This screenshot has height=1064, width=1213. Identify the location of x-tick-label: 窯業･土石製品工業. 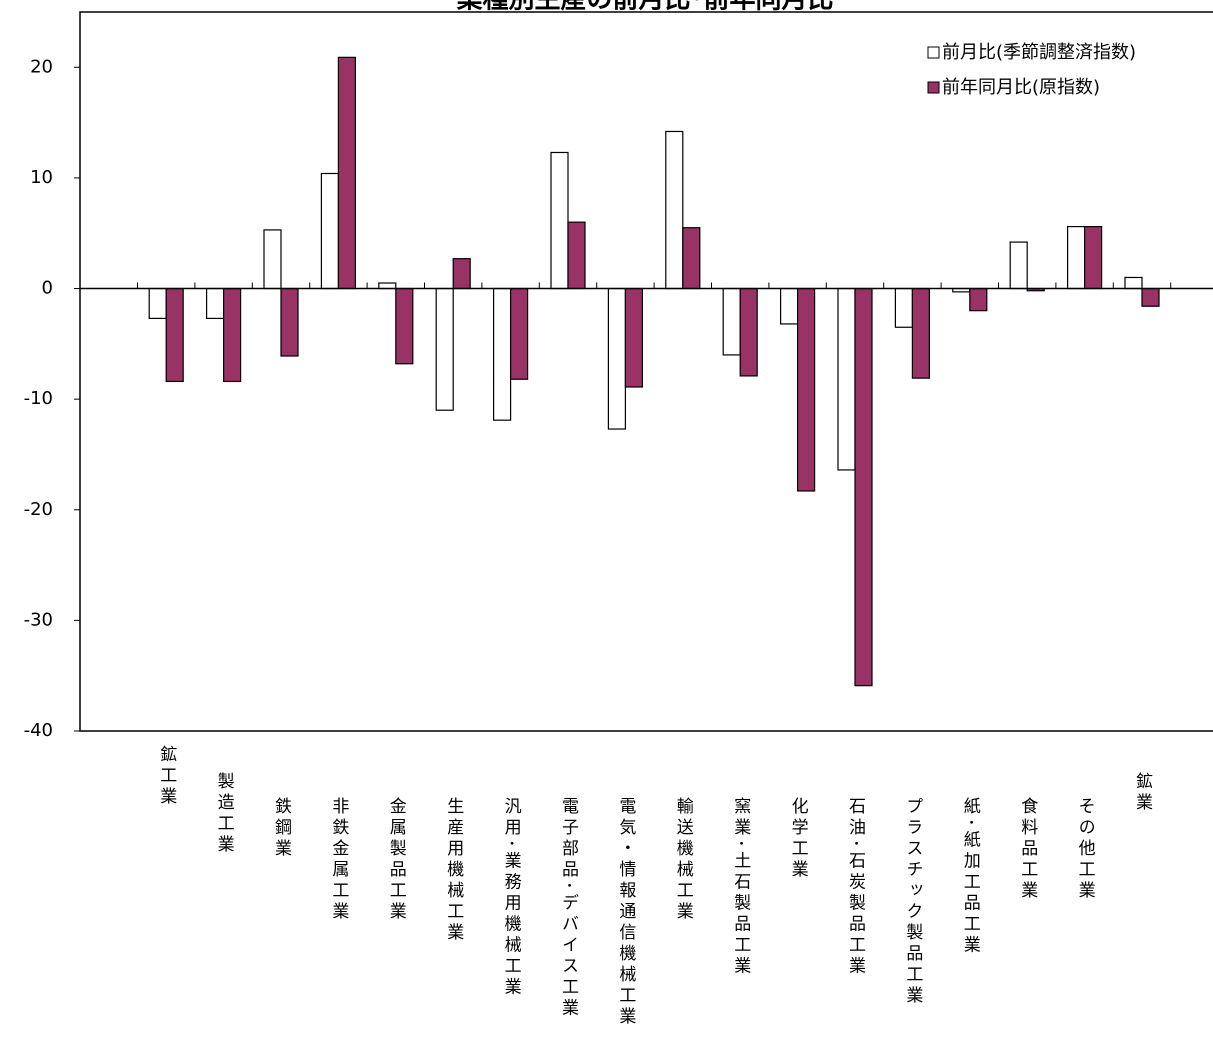
(740, 887).